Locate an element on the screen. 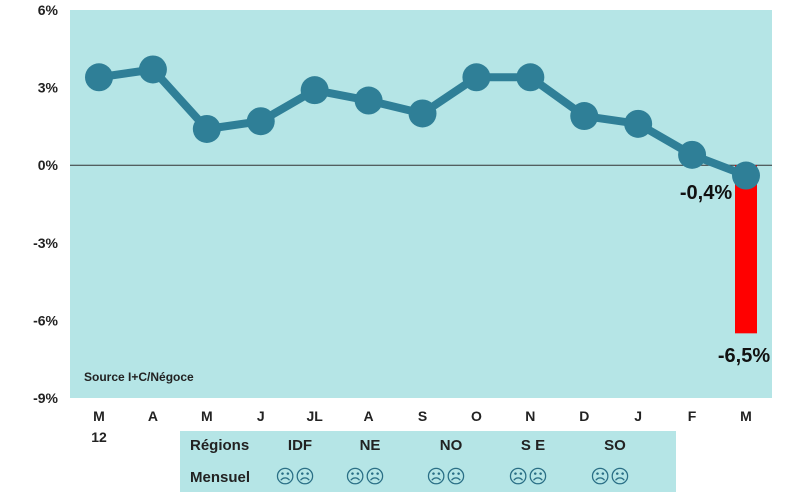 This screenshot has height=494, width=800. y-tick-label: 6% is located at coordinates (48, 10).